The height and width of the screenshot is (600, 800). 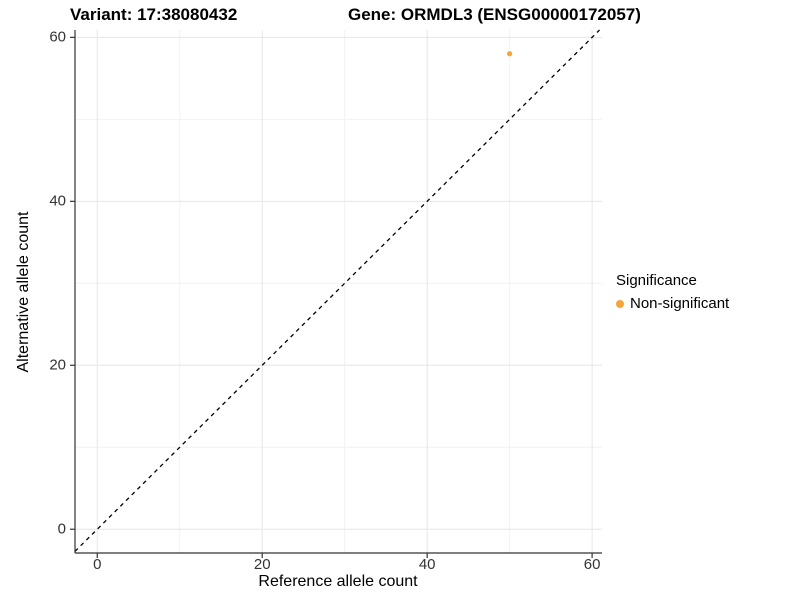 I want to click on y-tick-label: 20, so click(x=57, y=365).